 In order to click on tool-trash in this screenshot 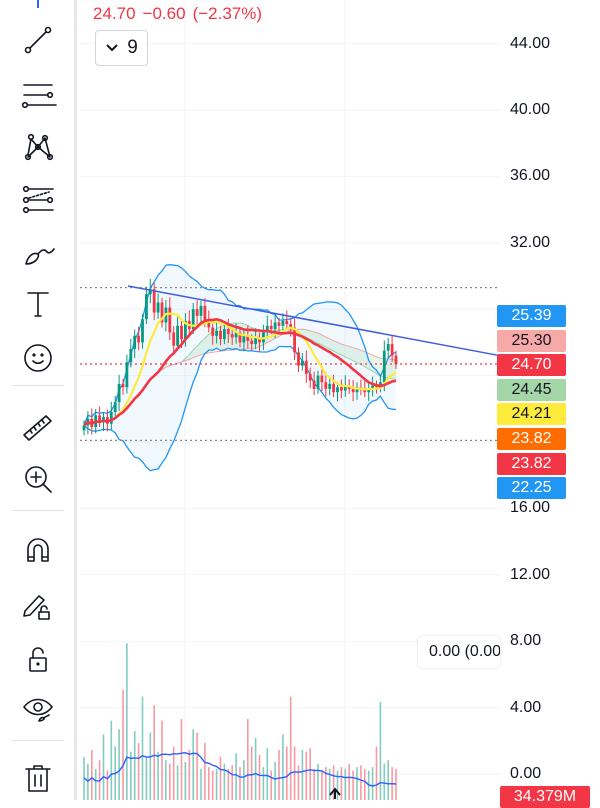, I will do `click(38, 778)`.